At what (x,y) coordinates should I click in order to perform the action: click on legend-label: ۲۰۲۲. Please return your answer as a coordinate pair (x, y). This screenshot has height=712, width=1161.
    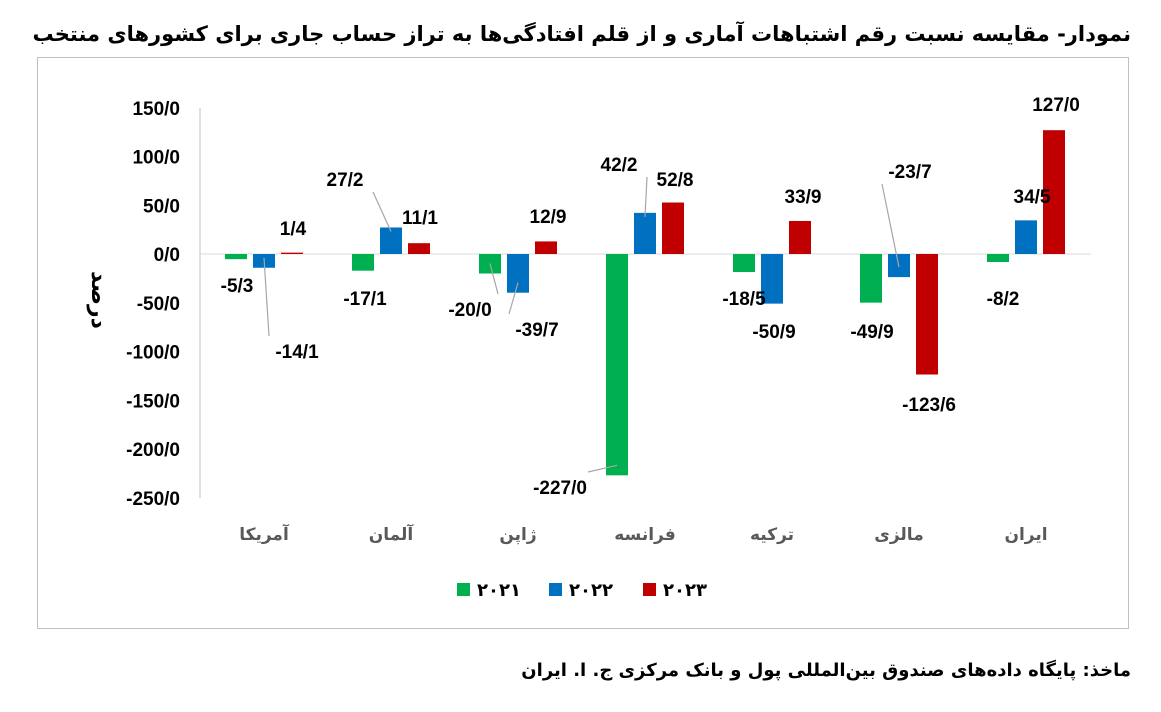
    Looking at the image, I should click on (591, 590).